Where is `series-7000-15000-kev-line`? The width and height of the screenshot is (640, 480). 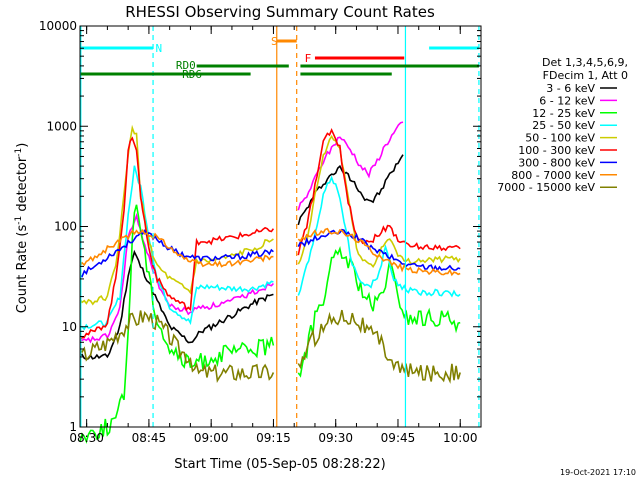 series-7000-15000-kev-line is located at coordinates (177, 346).